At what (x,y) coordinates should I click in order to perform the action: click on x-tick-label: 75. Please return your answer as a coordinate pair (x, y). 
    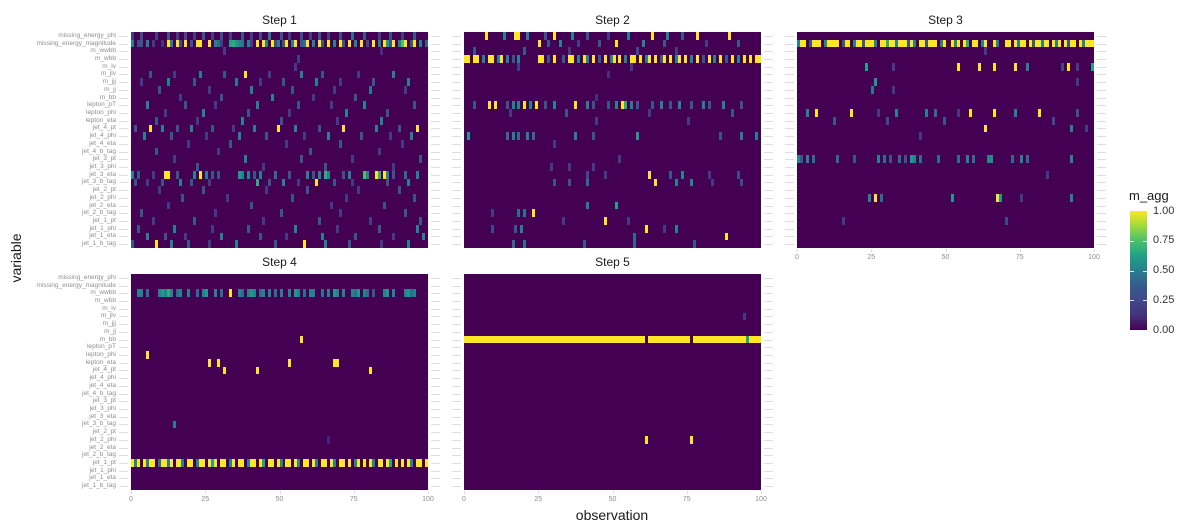
    Looking at the image, I should click on (686, 499).